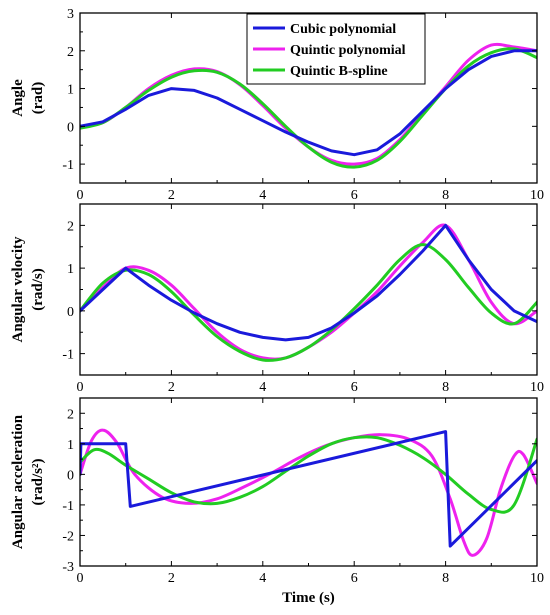  What do you see at coordinates (18, 98) in the screenshot?
I see `y-axis-label-line: Angle` at bounding box center [18, 98].